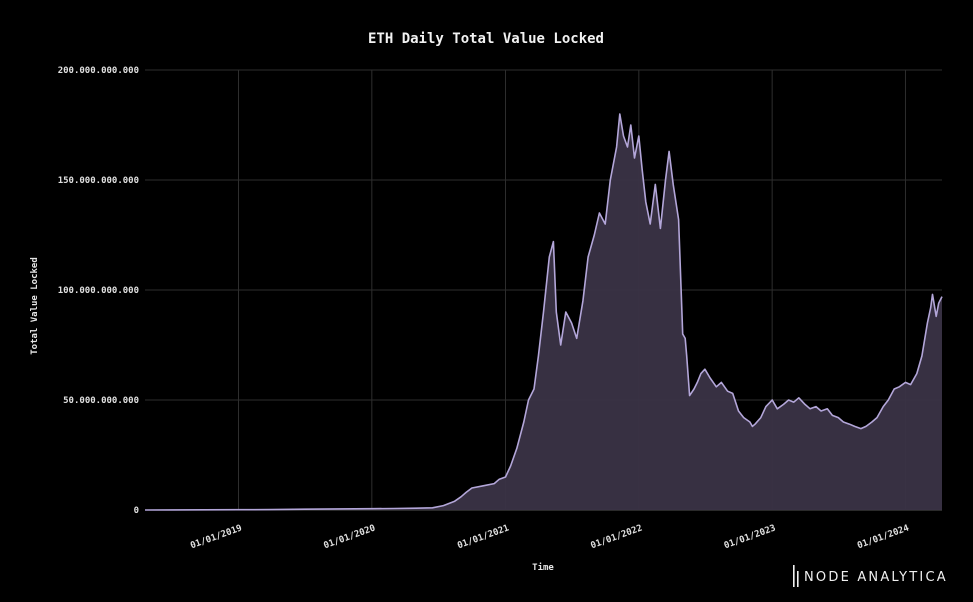 The width and height of the screenshot is (973, 602). What do you see at coordinates (136, 511) in the screenshot?
I see `y-tick-label: 0` at bounding box center [136, 511].